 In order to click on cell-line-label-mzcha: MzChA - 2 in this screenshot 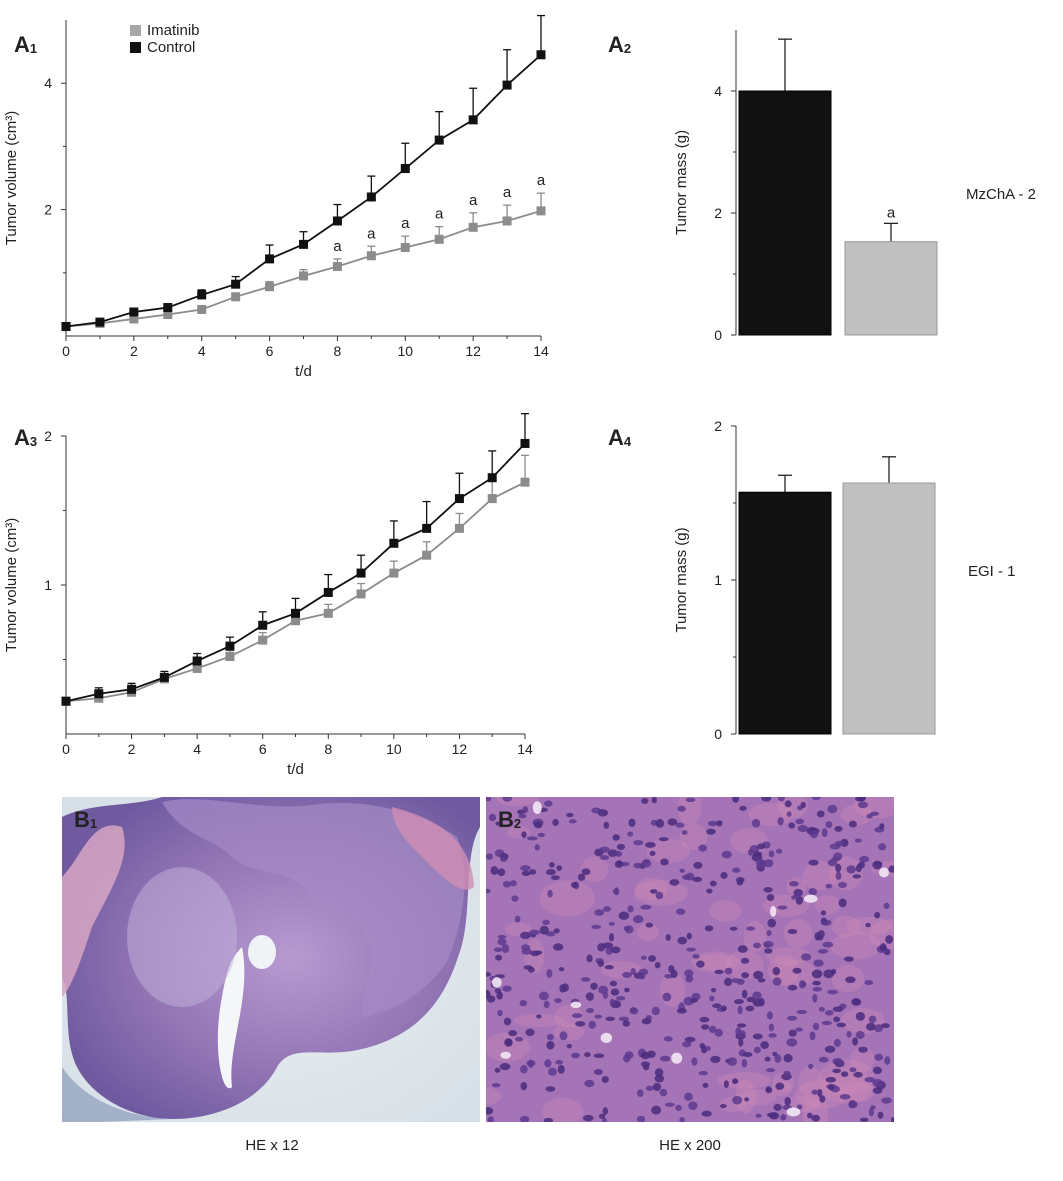, I will do `click(1001, 194)`.